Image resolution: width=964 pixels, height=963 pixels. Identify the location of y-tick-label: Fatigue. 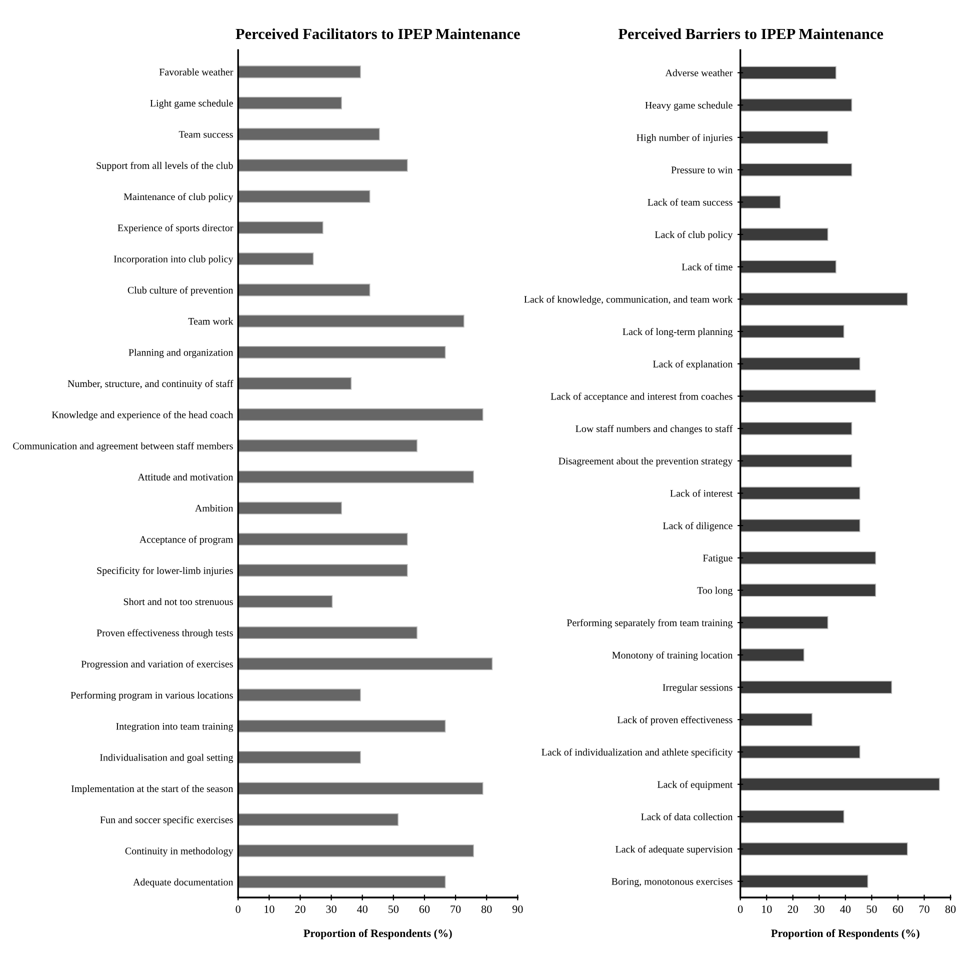
(717, 559).